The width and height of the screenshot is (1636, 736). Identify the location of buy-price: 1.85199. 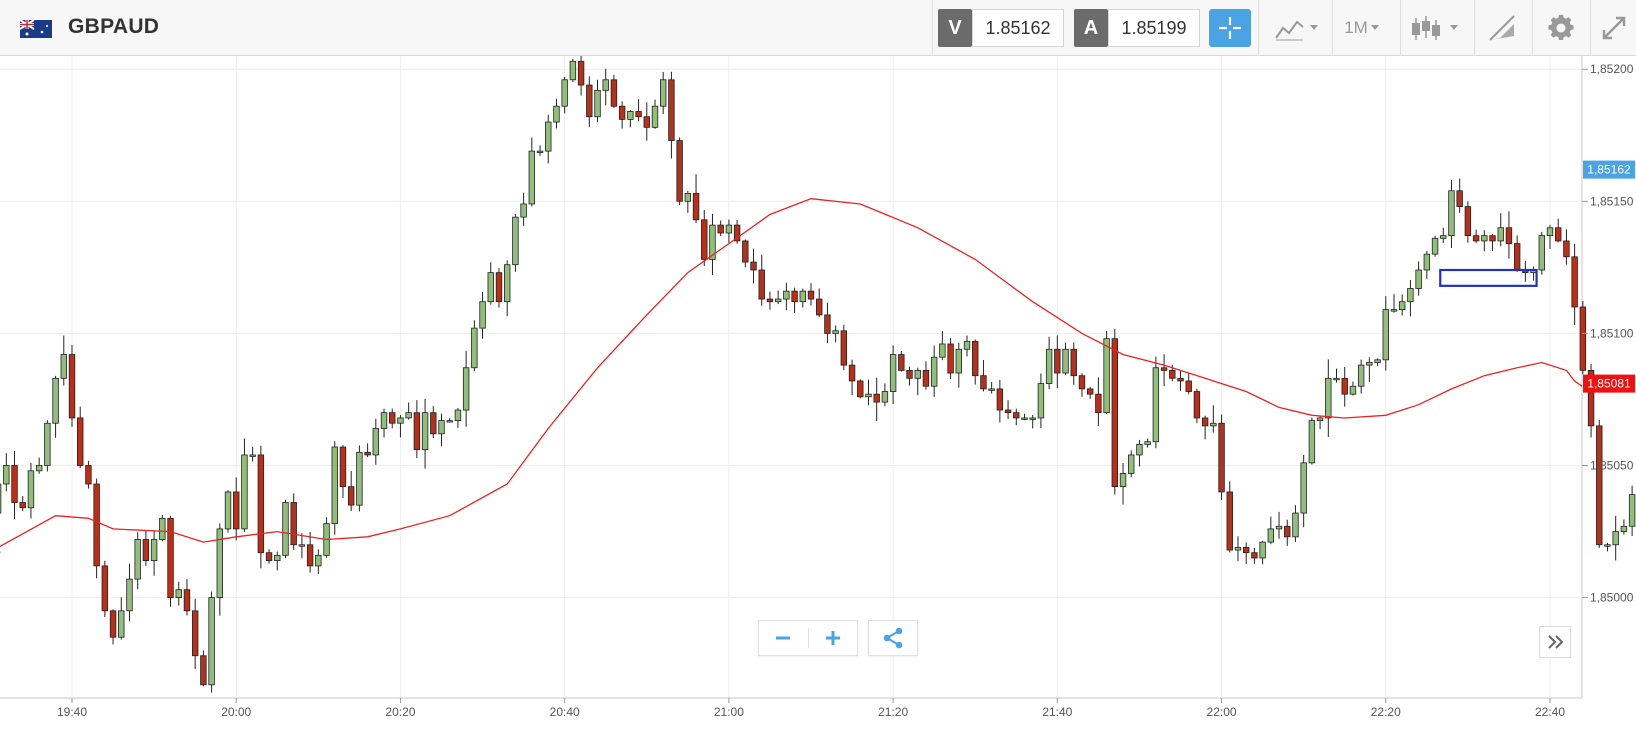
(1154, 28).